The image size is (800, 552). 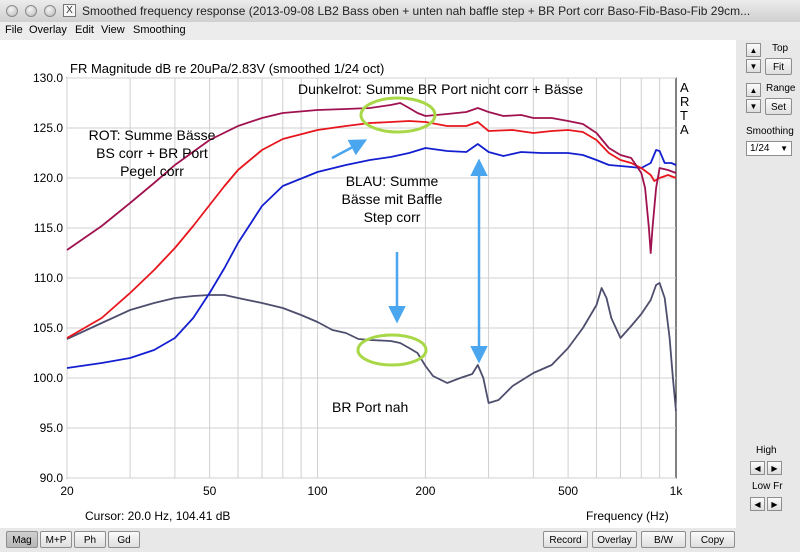 I want to click on smoothing-value: 1/24, so click(x=760, y=148).